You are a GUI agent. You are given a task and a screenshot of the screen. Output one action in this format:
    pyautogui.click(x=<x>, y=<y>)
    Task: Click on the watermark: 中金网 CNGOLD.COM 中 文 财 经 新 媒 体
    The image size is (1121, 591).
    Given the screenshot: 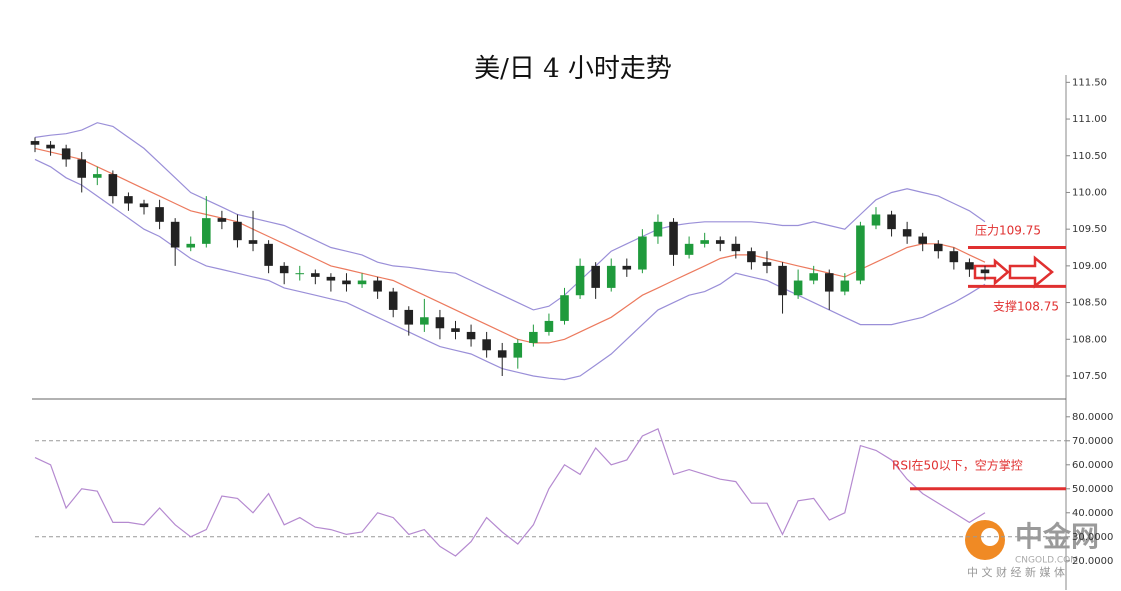 What is the action you would take?
    pyautogui.click(x=1032, y=549)
    